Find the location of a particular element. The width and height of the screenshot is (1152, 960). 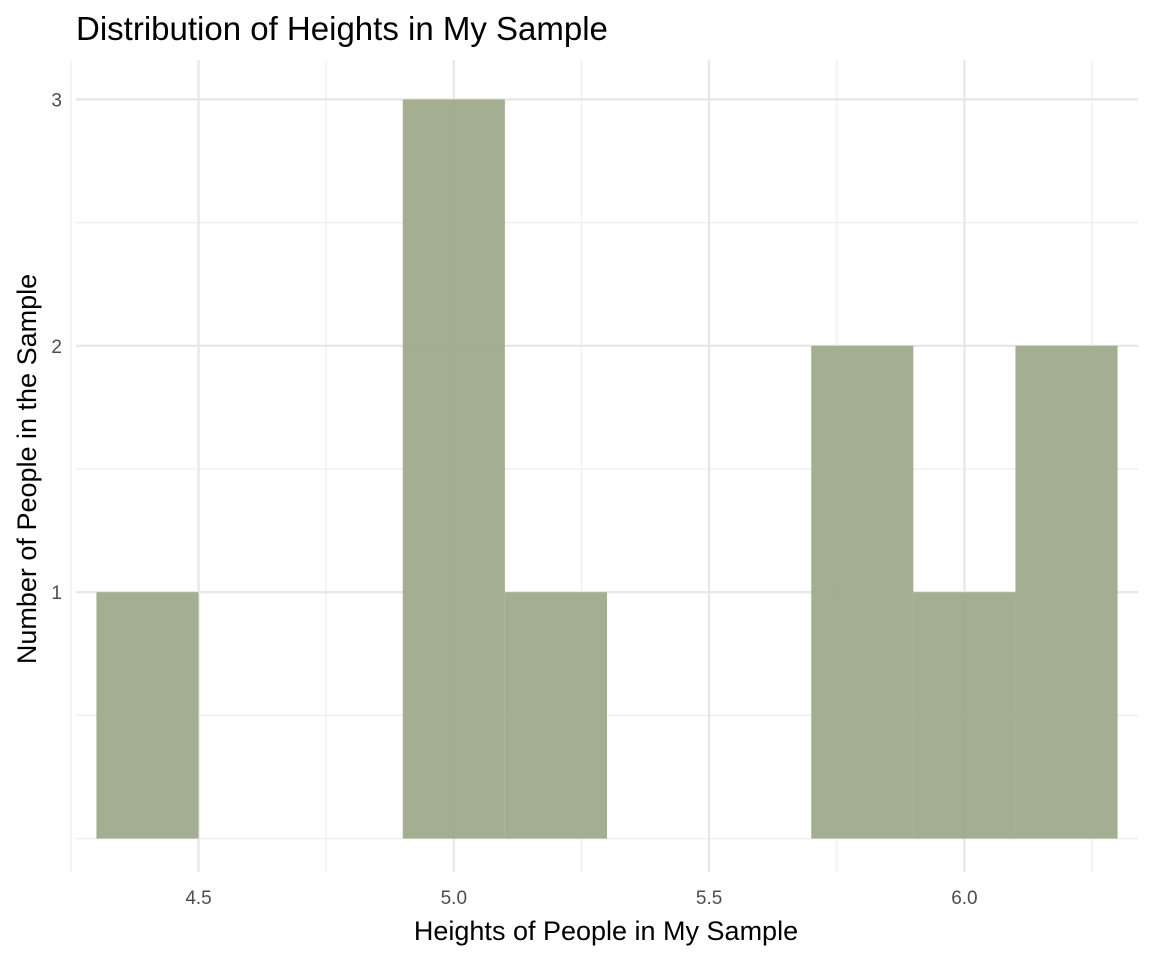

y-tick-label: 2 is located at coordinates (56, 347).